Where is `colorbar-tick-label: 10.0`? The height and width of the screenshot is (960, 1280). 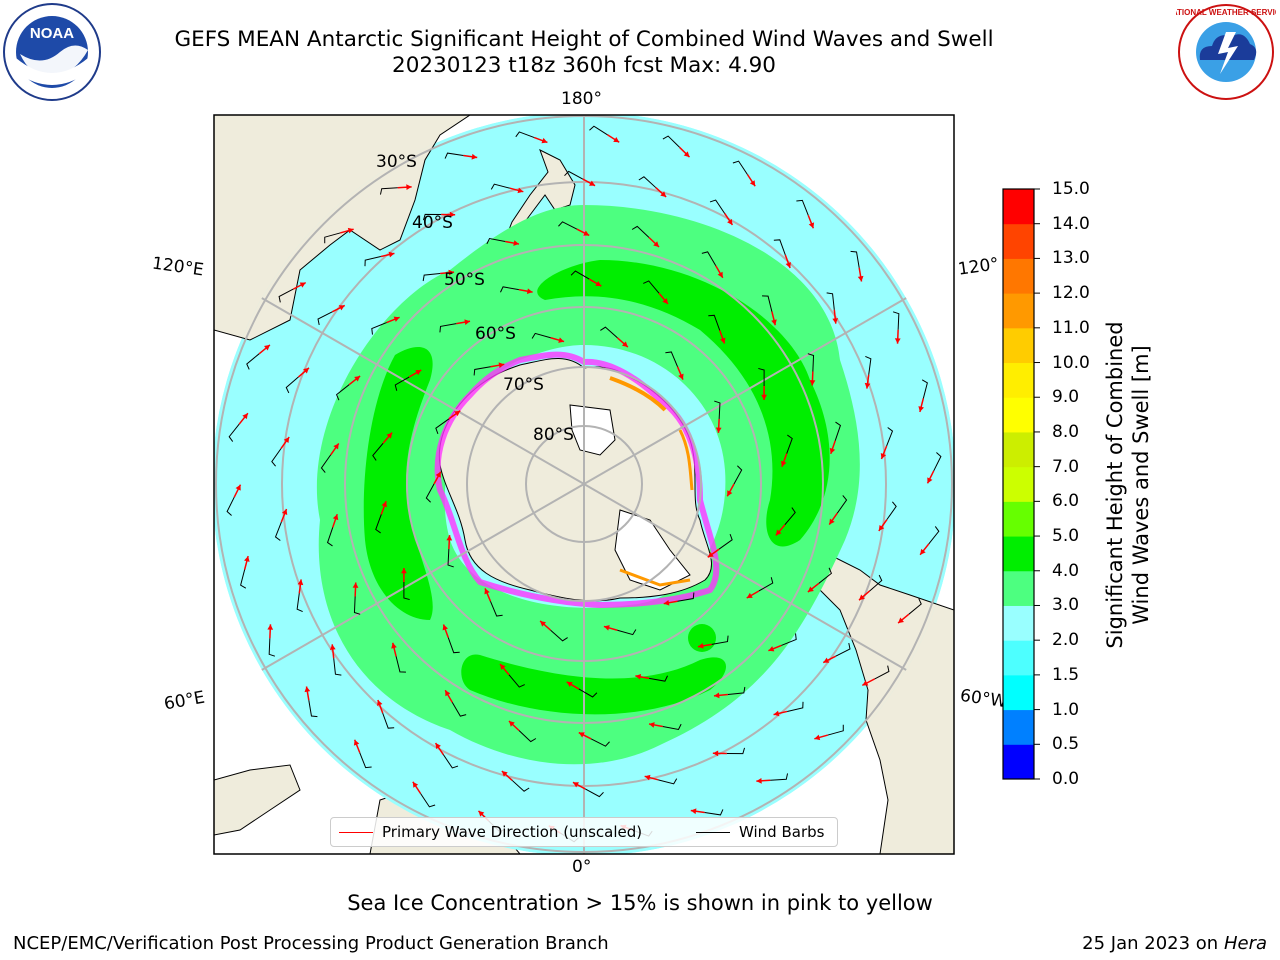 colorbar-tick-label: 10.0 is located at coordinates (1071, 362).